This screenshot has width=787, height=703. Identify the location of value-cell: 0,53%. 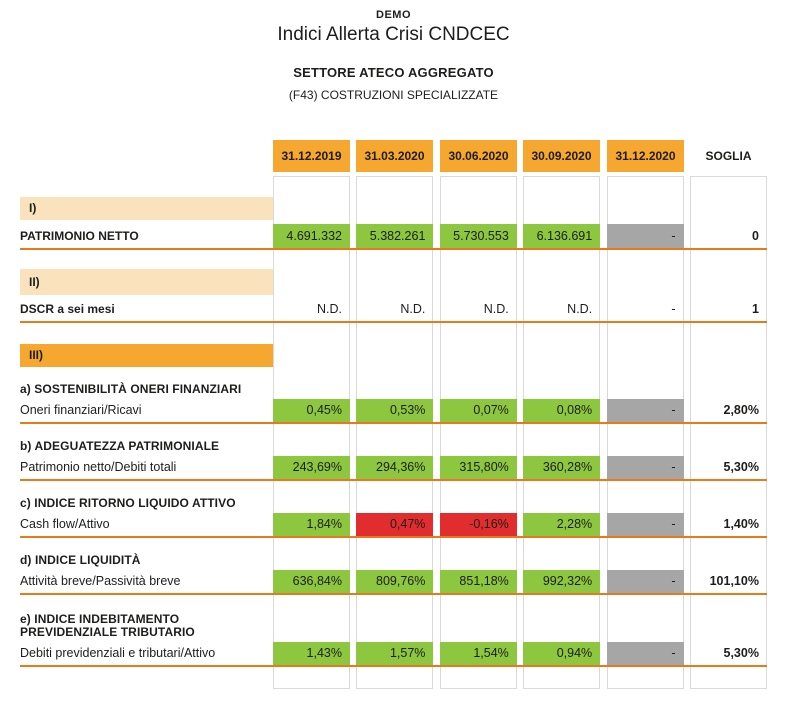
(395, 410).